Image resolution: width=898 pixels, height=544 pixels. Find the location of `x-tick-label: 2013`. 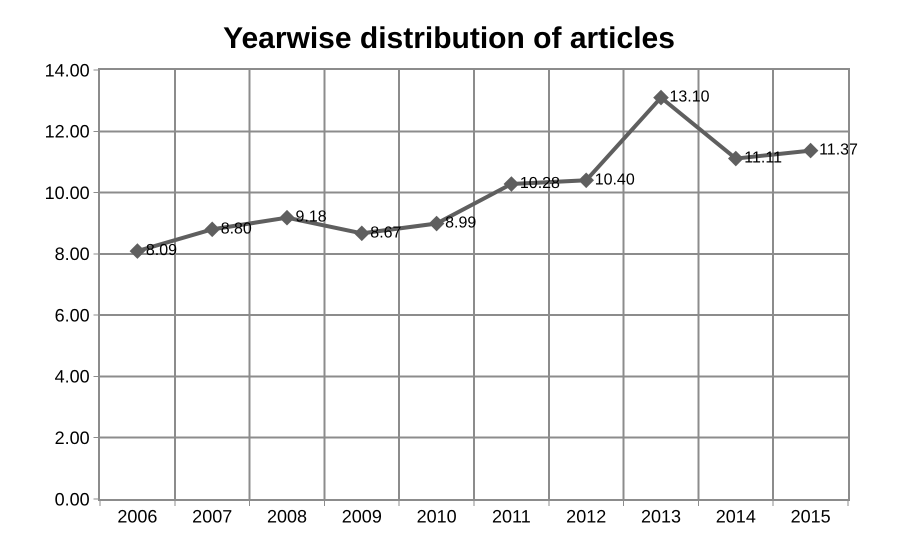

x-tick-label: 2013 is located at coordinates (661, 516).